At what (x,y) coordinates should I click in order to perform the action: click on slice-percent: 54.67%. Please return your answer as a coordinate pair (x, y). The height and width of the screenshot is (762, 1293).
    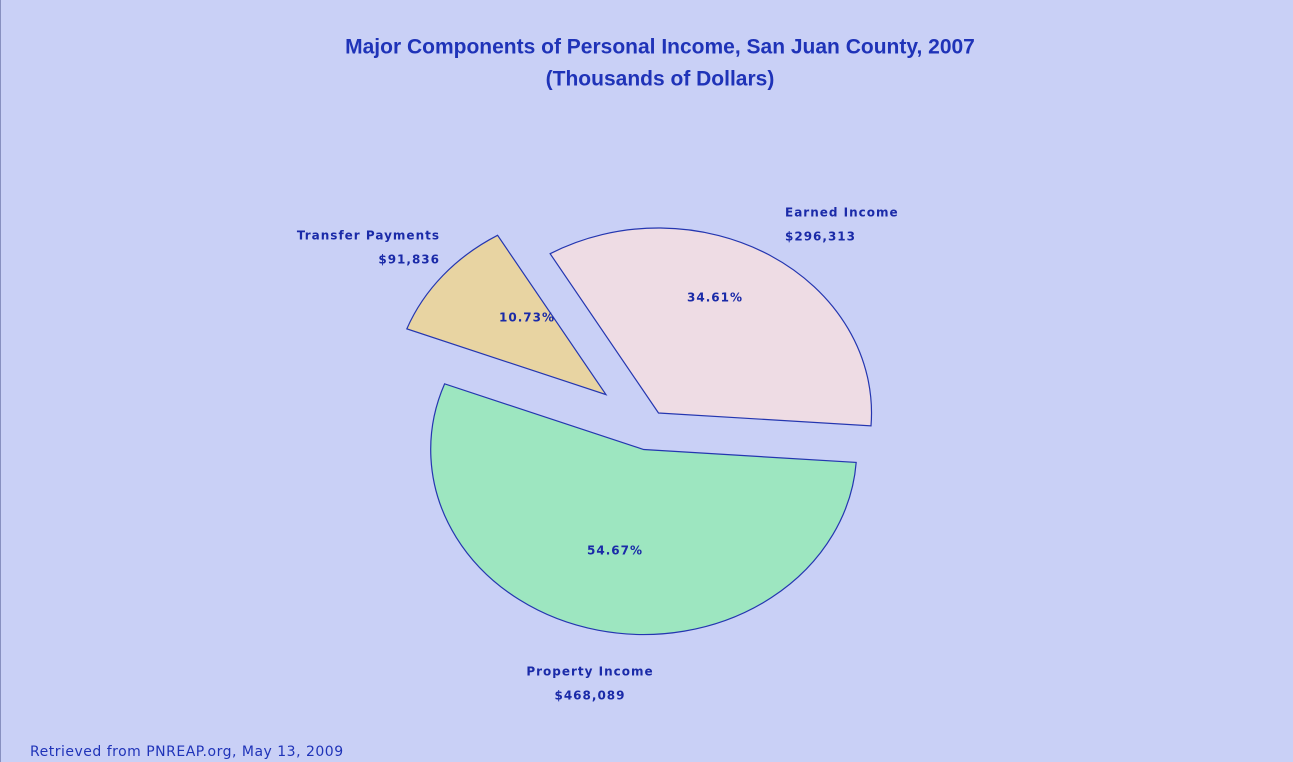
    Looking at the image, I should click on (615, 551).